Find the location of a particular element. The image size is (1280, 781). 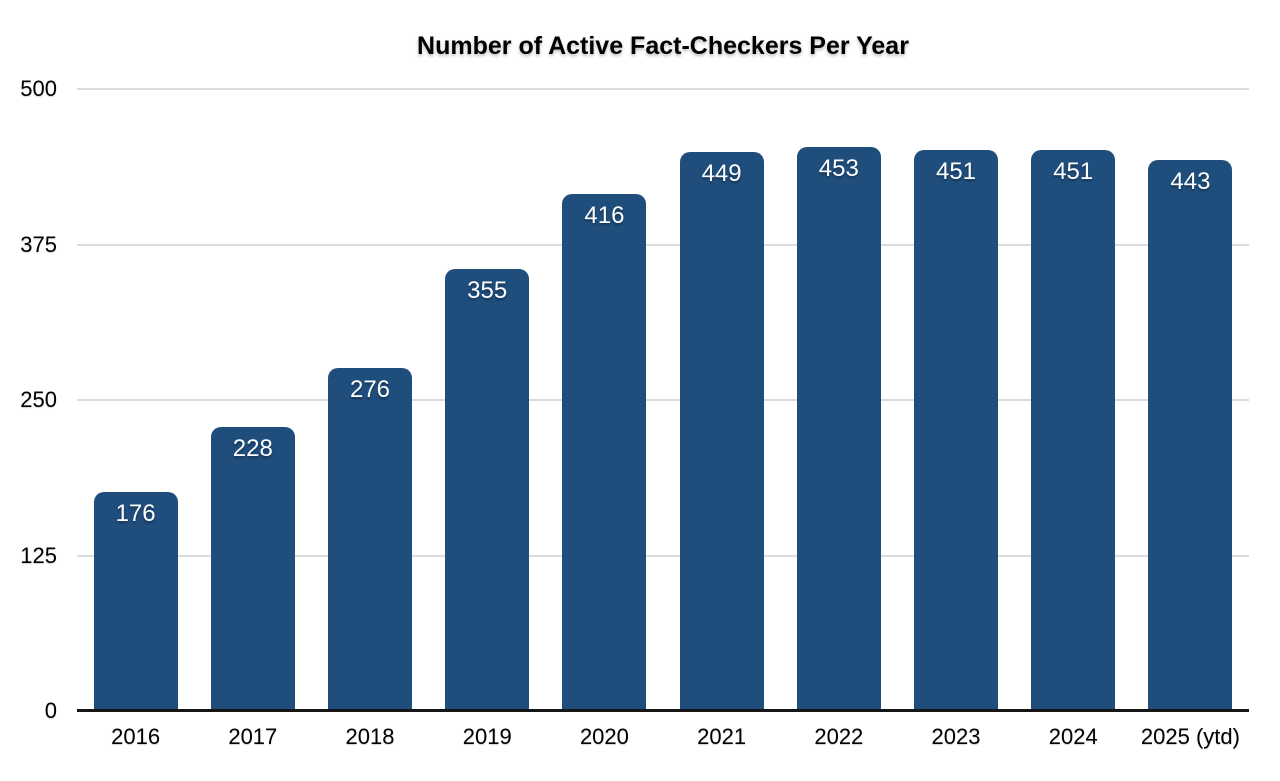

bar-value-label: 355 is located at coordinates (487, 291).